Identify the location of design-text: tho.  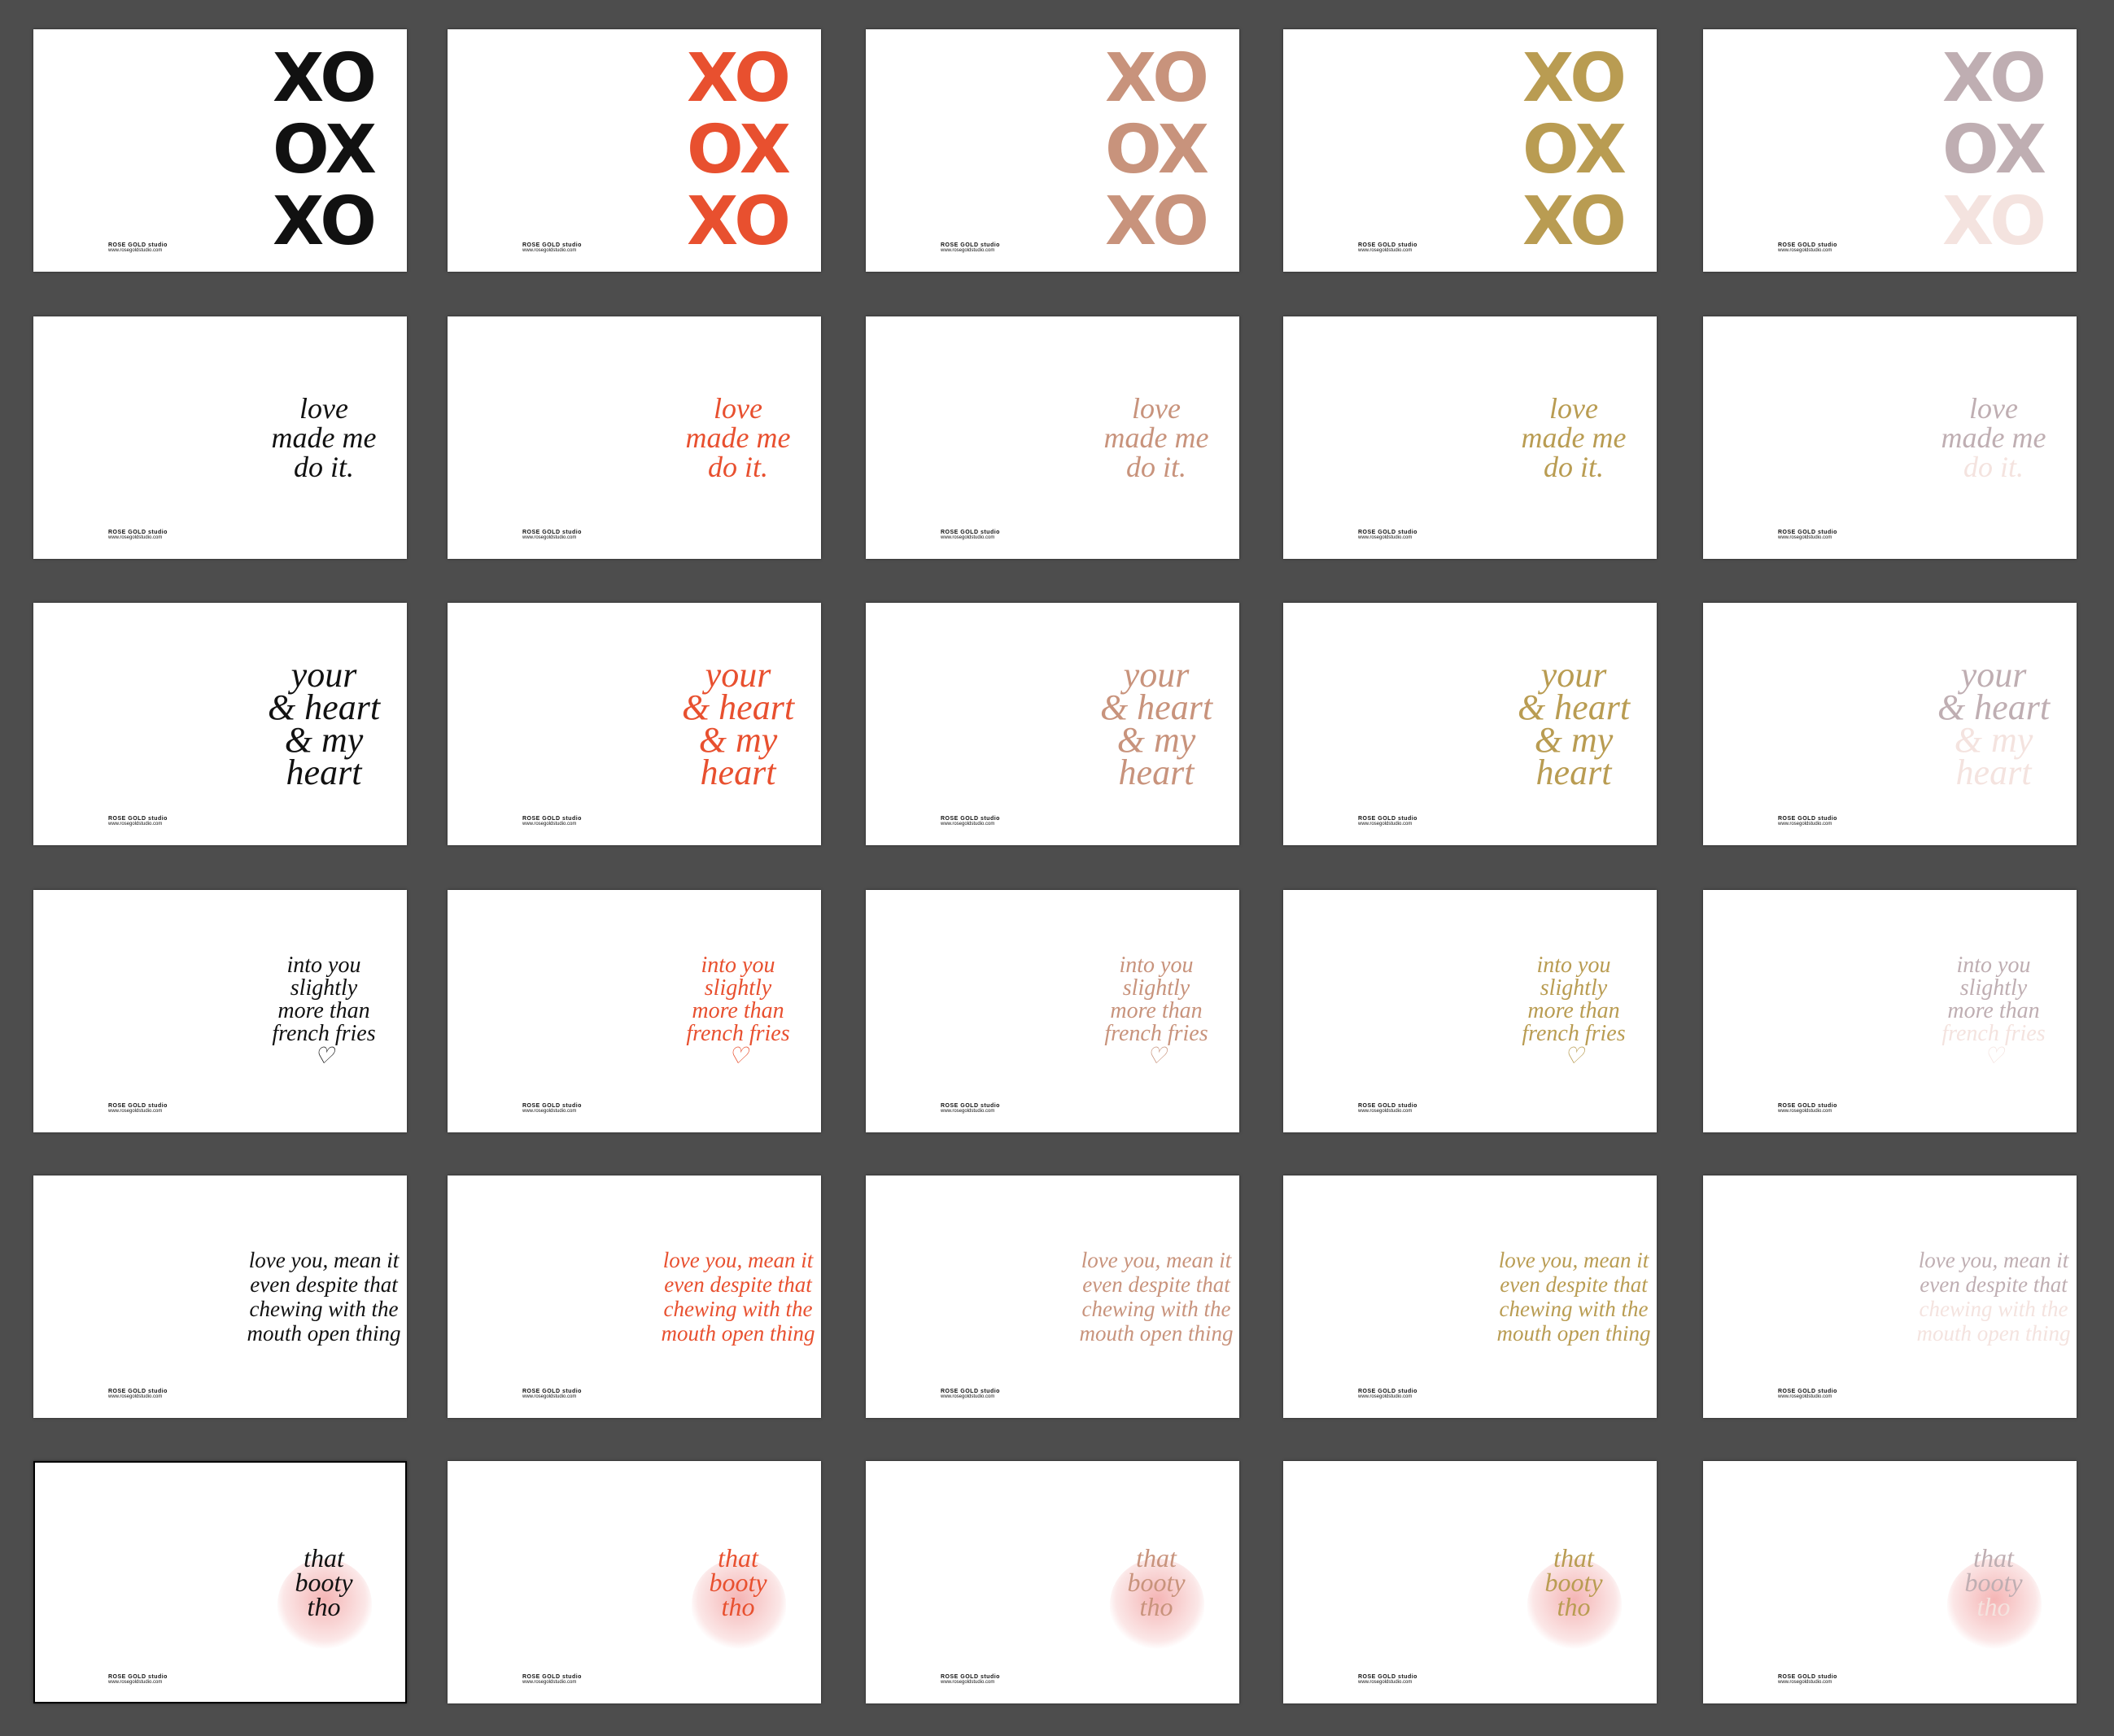
(1574, 1606).